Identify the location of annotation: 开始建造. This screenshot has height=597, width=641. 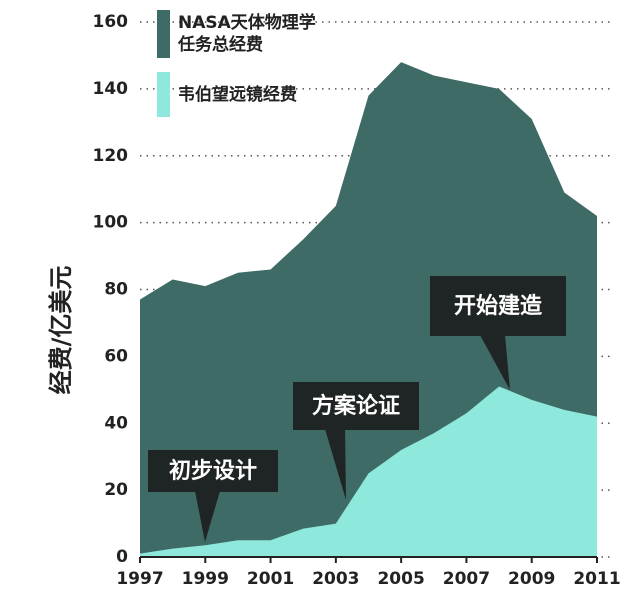
(498, 306).